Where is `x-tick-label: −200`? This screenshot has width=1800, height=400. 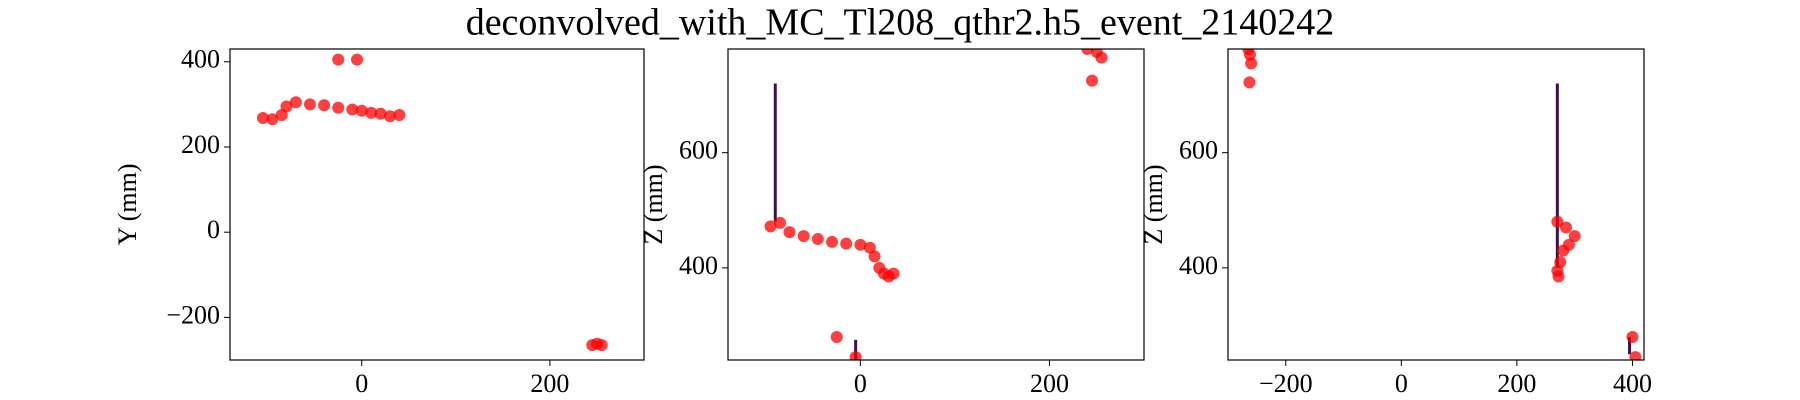
x-tick-label: −200 is located at coordinates (1286, 383).